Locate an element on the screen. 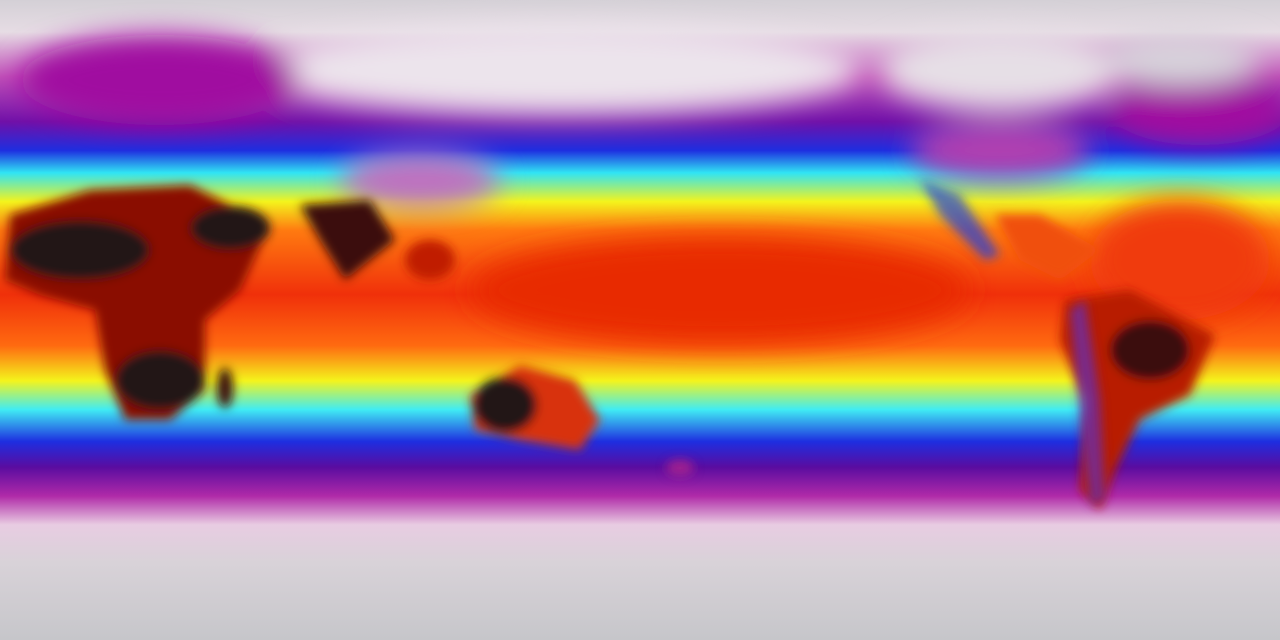 The image size is (1280, 640). north-america-south is located at coordinates (1047, 247).